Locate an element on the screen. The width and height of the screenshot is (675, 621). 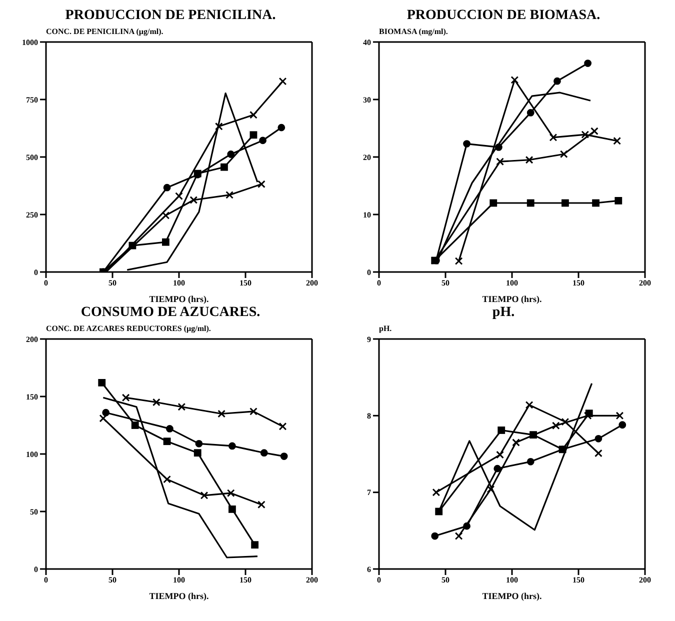
y-tick-label: 30 is located at coordinates (367, 99).